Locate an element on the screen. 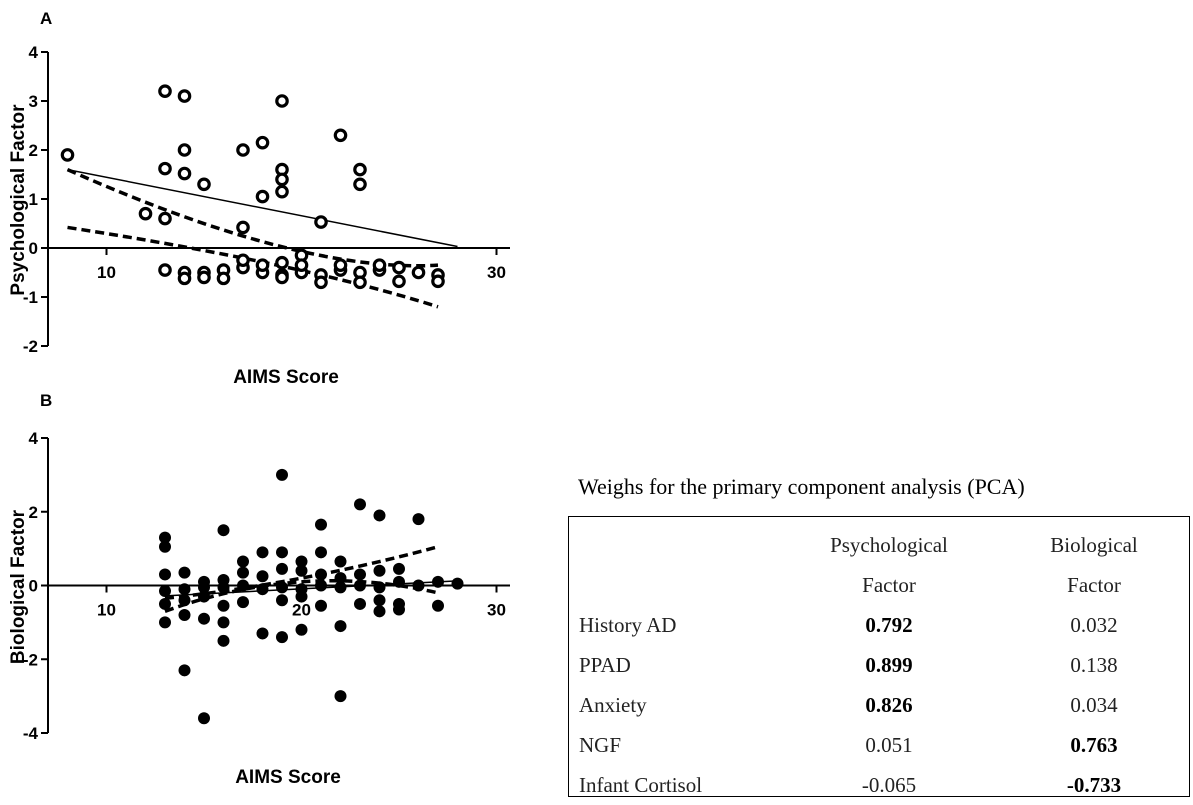 The height and width of the screenshot is (805, 1193). x-axis-title-a: AIMS Score is located at coordinates (286, 377).